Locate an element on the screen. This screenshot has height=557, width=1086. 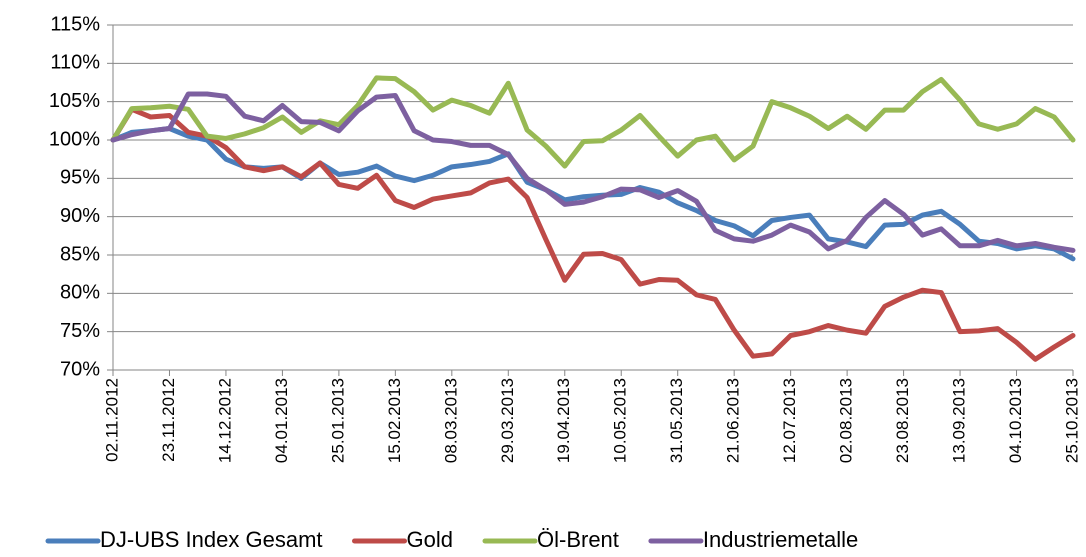
y-tick-label: 105% is located at coordinates (74, 101).